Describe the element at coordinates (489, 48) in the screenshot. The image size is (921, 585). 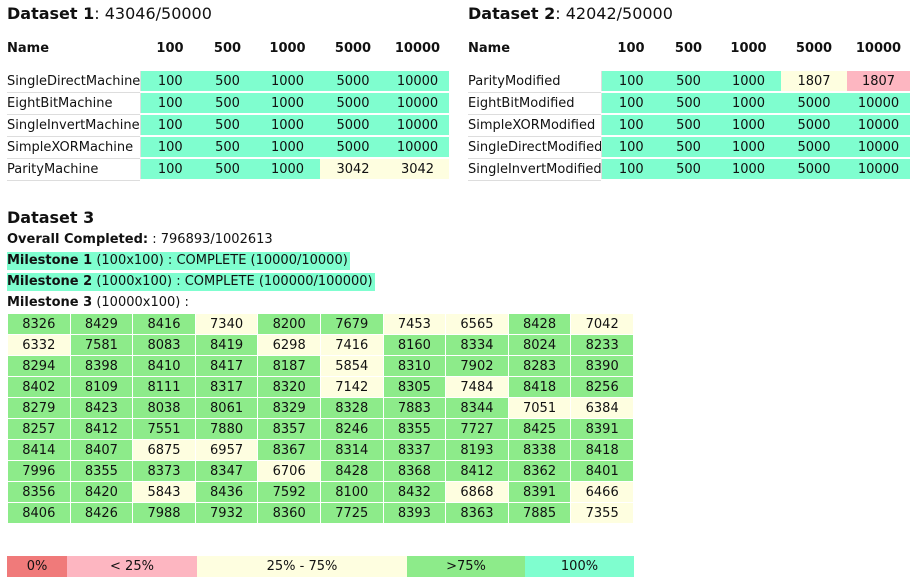
I see `column-header-name: Name` at that location.